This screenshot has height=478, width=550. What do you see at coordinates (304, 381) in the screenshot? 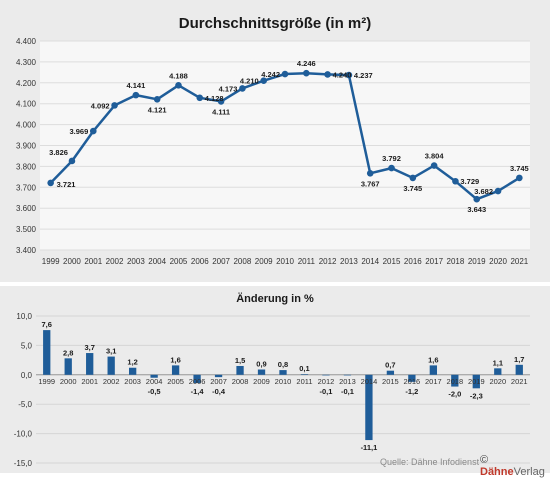
I see `bottom-x-tick-label: 2011` at bounding box center [304, 381].